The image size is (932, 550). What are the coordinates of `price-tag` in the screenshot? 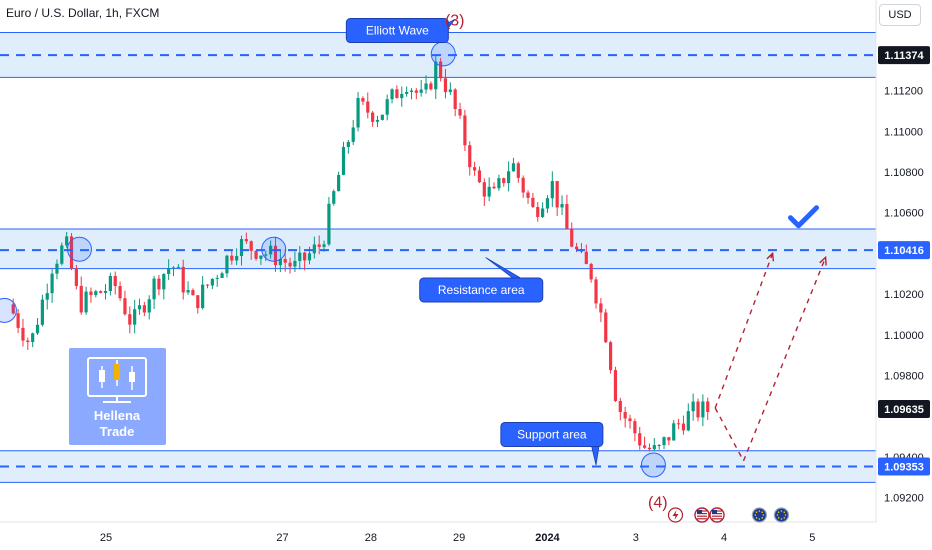 It's located at (904, 409).